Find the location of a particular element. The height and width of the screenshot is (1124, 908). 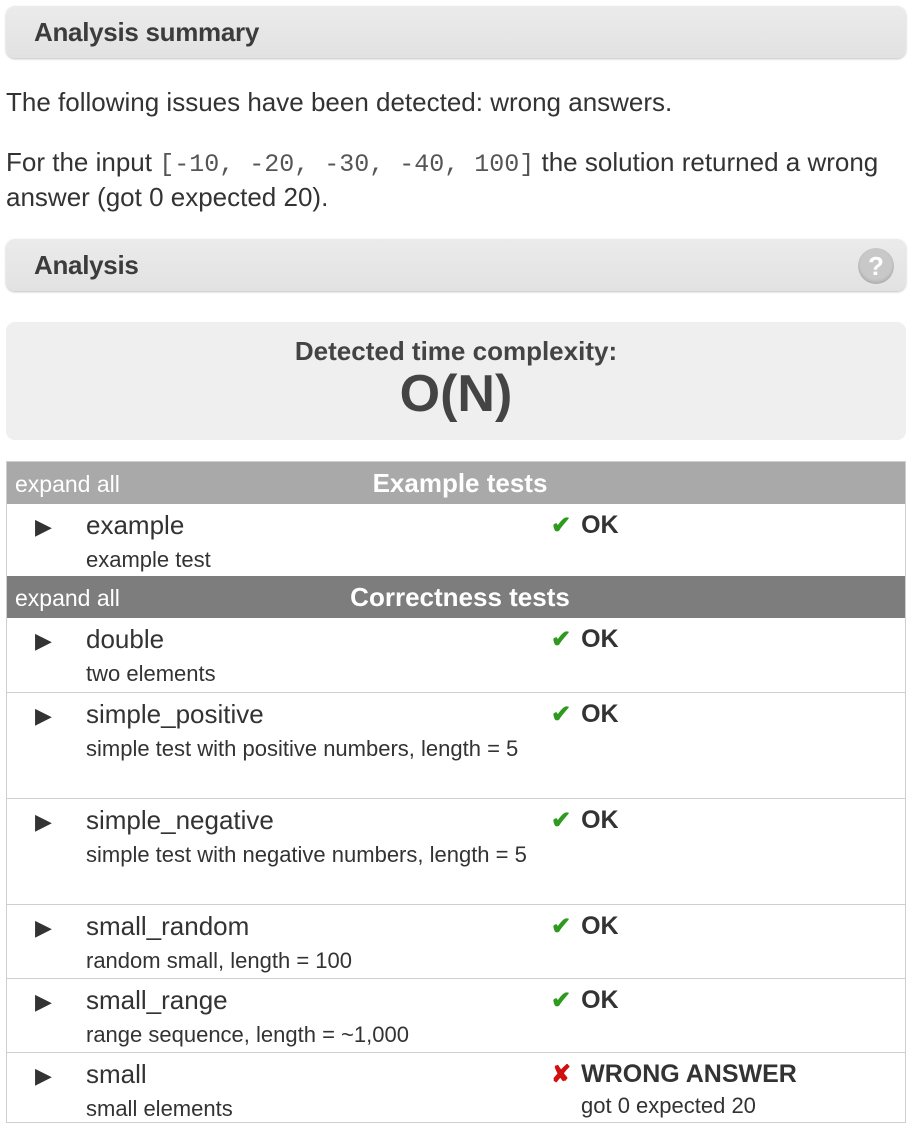

test-name: simple_negative is located at coordinates (180, 820).